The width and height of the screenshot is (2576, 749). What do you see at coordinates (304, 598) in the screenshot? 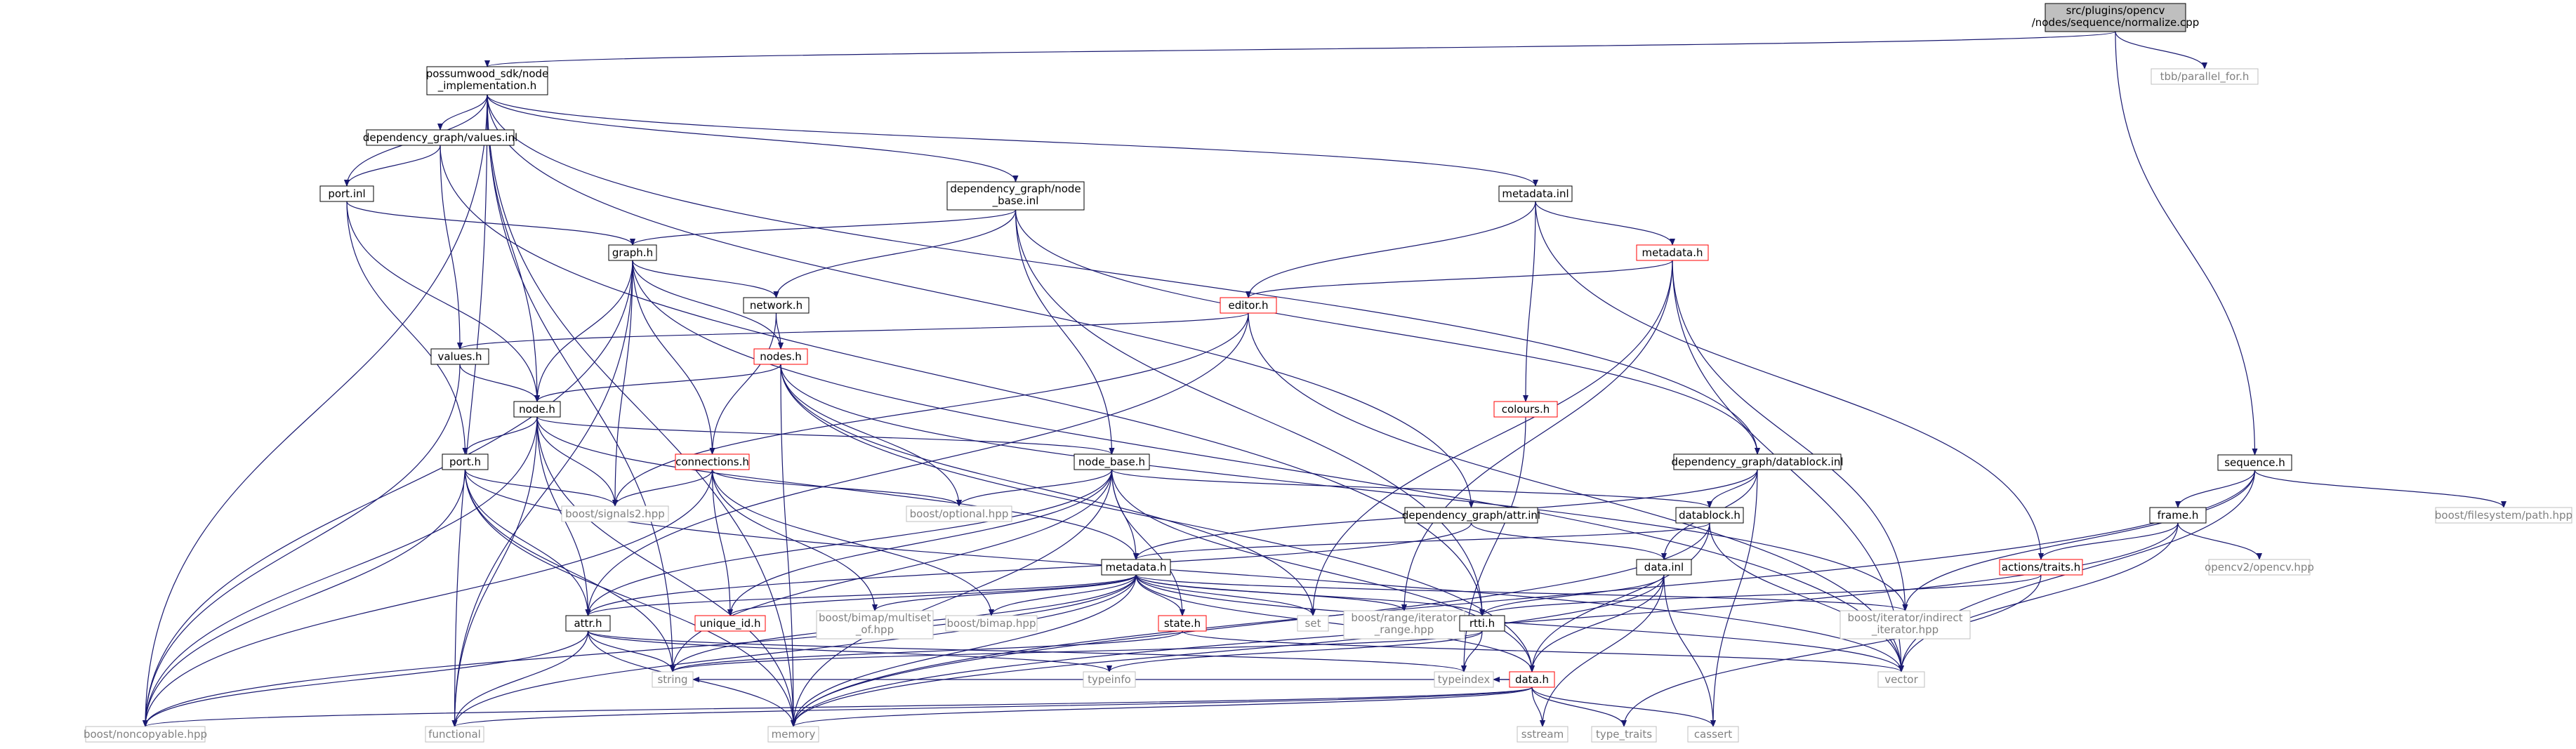
I see `edge-port_h-to-boost_noncopyable` at bounding box center [304, 598].